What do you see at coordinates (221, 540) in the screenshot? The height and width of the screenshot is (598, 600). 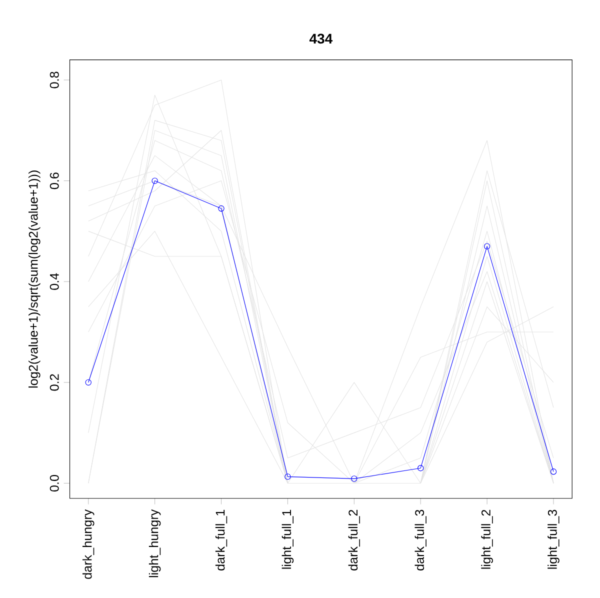 I see `x-tick-label: dark_full_1` at bounding box center [221, 540].